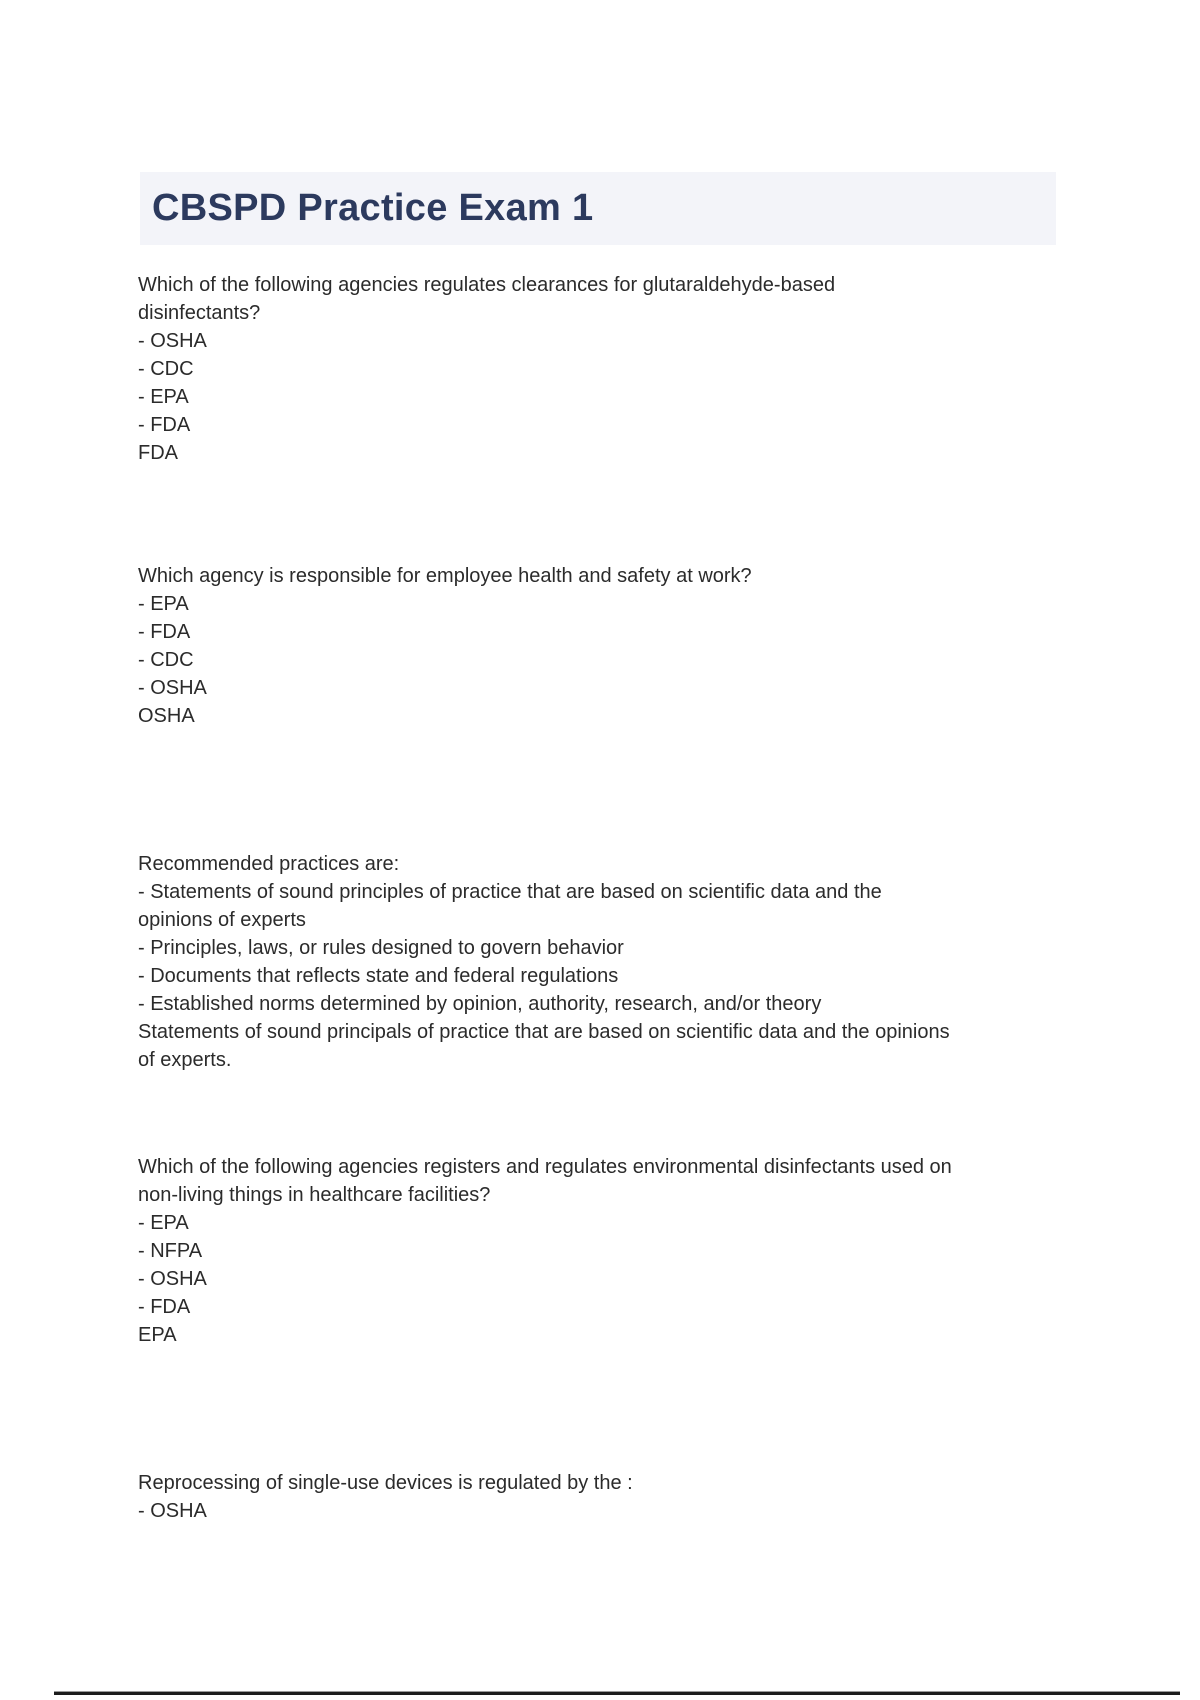 Image resolution: width=1200 pixels, height=1700 pixels. Describe the element at coordinates (617, 1693) in the screenshot. I see `page-bottom-rule` at that location.